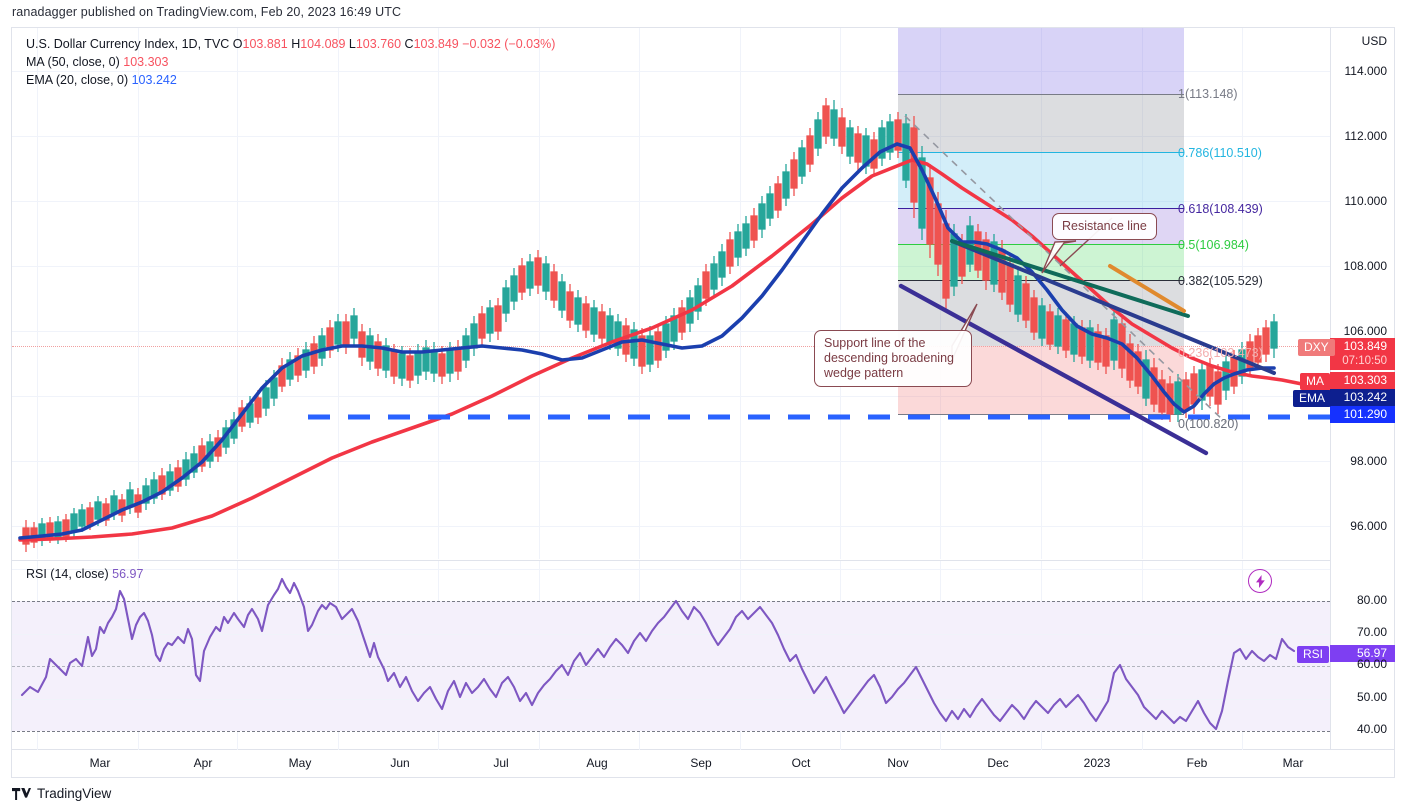 This screenshot has height=812, width=1406. Describe the element at coordinates (436, 44) in the screenshot. I see `legend-close-value: 103.849` at that location.